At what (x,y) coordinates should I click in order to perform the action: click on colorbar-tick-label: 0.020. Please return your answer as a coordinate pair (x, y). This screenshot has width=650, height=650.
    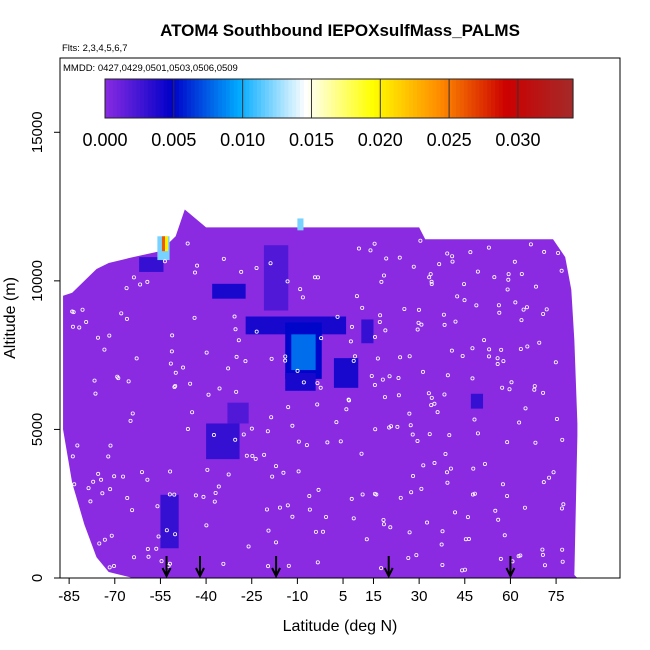
    Looking at the image, I should click on (380, 140).